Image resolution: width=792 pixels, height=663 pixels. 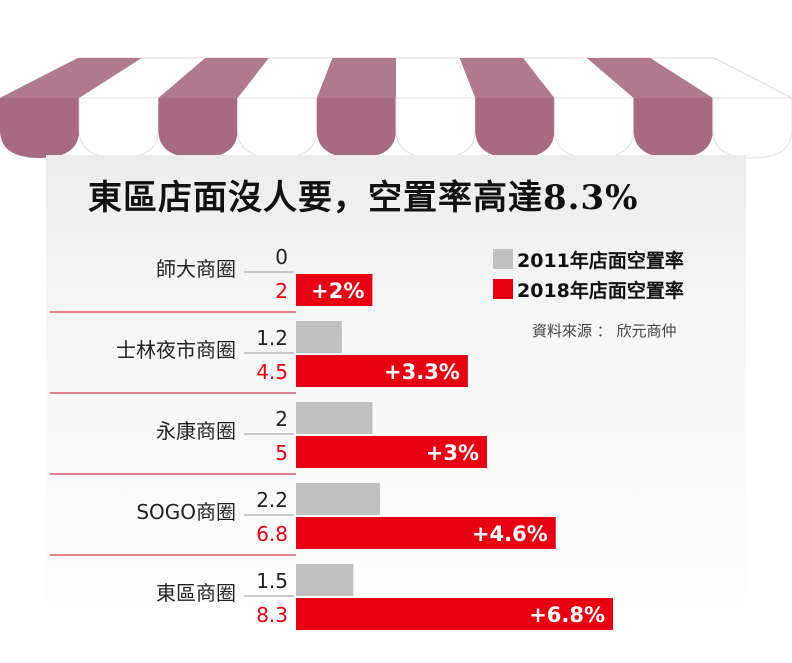 I want to click on category-label: 士林夜市商圈, so click(x=176, y=350).